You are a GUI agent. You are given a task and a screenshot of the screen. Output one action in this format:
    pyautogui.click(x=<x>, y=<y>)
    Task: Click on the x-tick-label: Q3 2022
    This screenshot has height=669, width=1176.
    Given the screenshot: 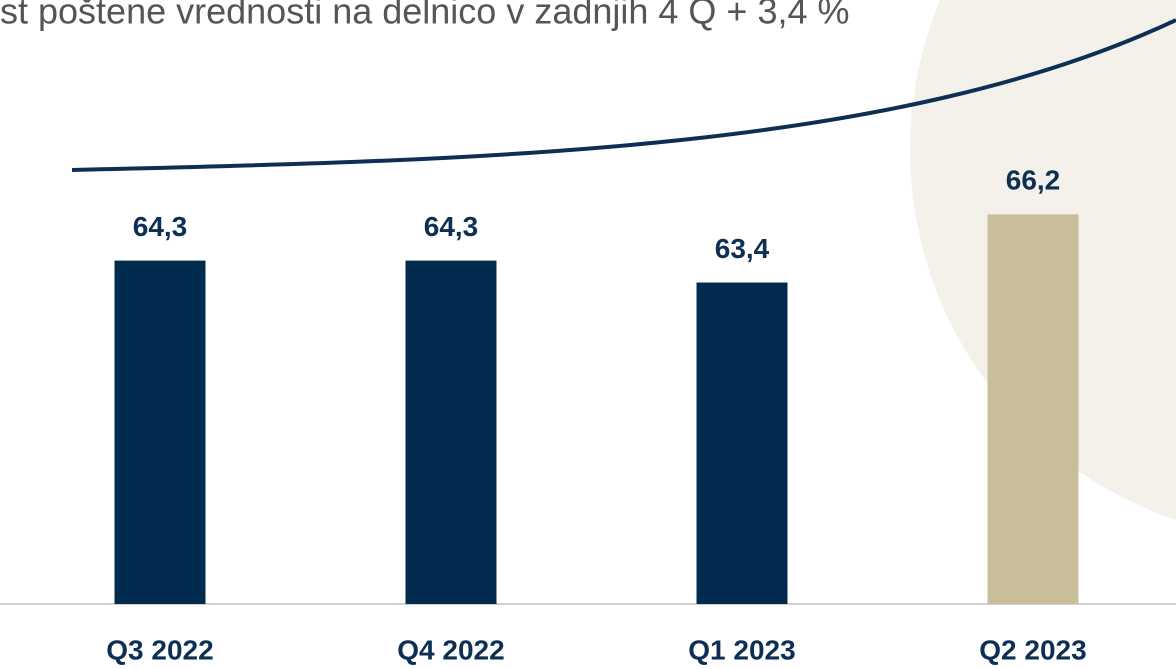 What is the action you would take?
    pyautogui.click(x=159, y=649)
    